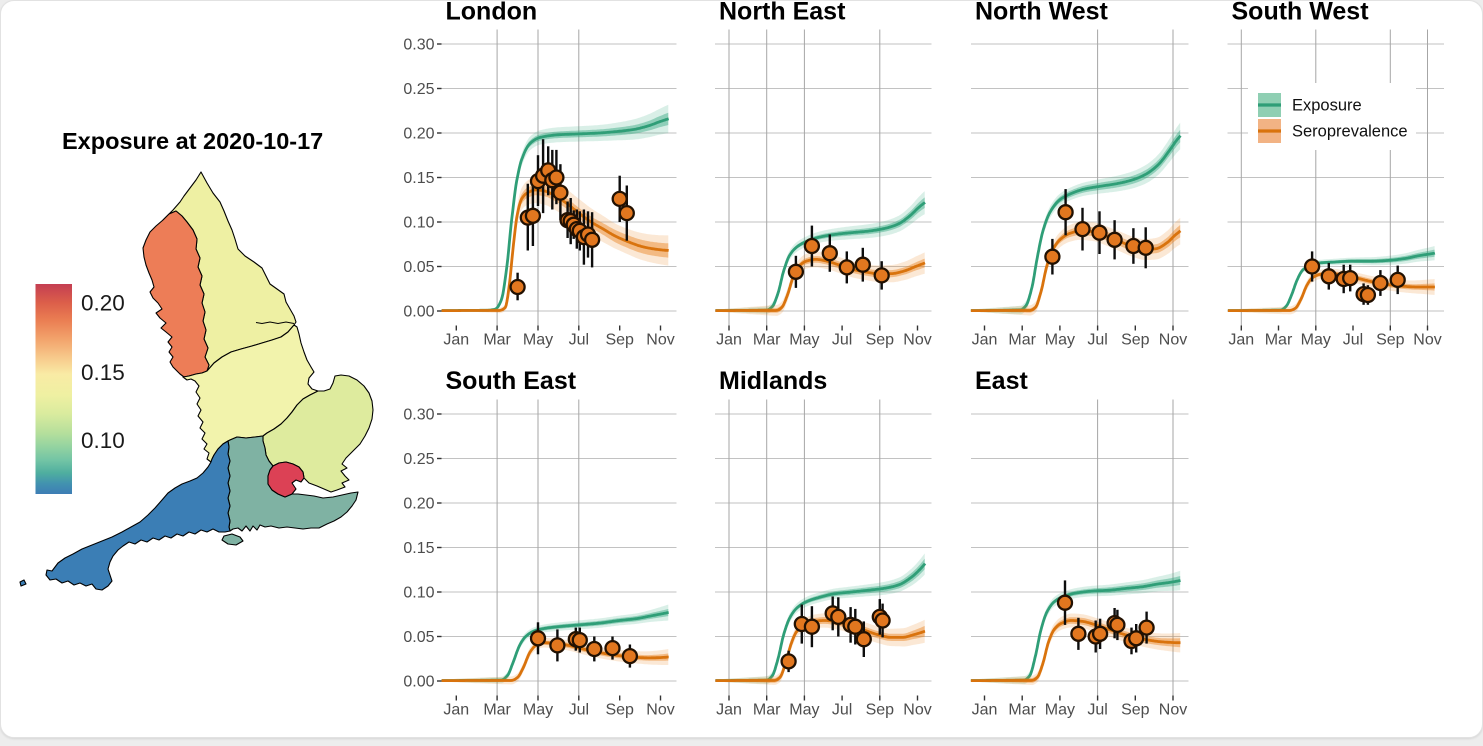  What do you see at coordinates (1001, 381) in the screenshot?
I see `svg-text: East` at bounding box center [1001, 381].